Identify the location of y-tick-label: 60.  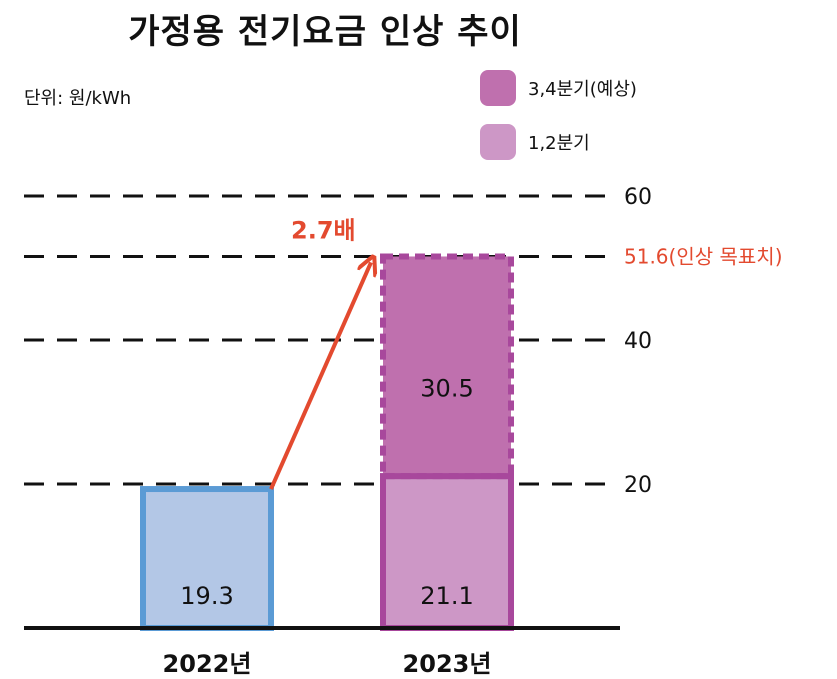
(638, 197).